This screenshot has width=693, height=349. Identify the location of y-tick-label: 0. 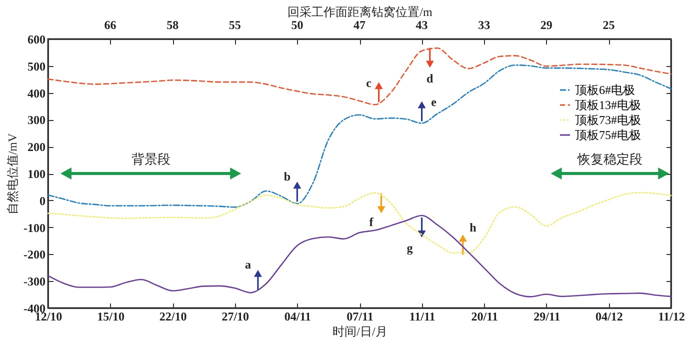
(43, 201).